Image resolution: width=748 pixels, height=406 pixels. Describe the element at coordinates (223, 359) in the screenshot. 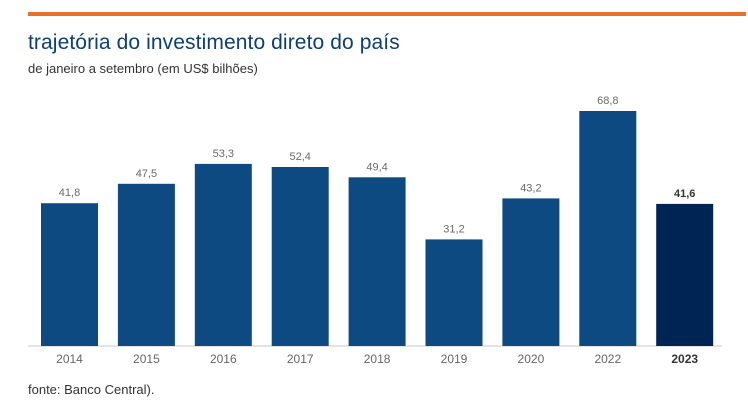

I see `x-tick-2016: 2016` at that location.